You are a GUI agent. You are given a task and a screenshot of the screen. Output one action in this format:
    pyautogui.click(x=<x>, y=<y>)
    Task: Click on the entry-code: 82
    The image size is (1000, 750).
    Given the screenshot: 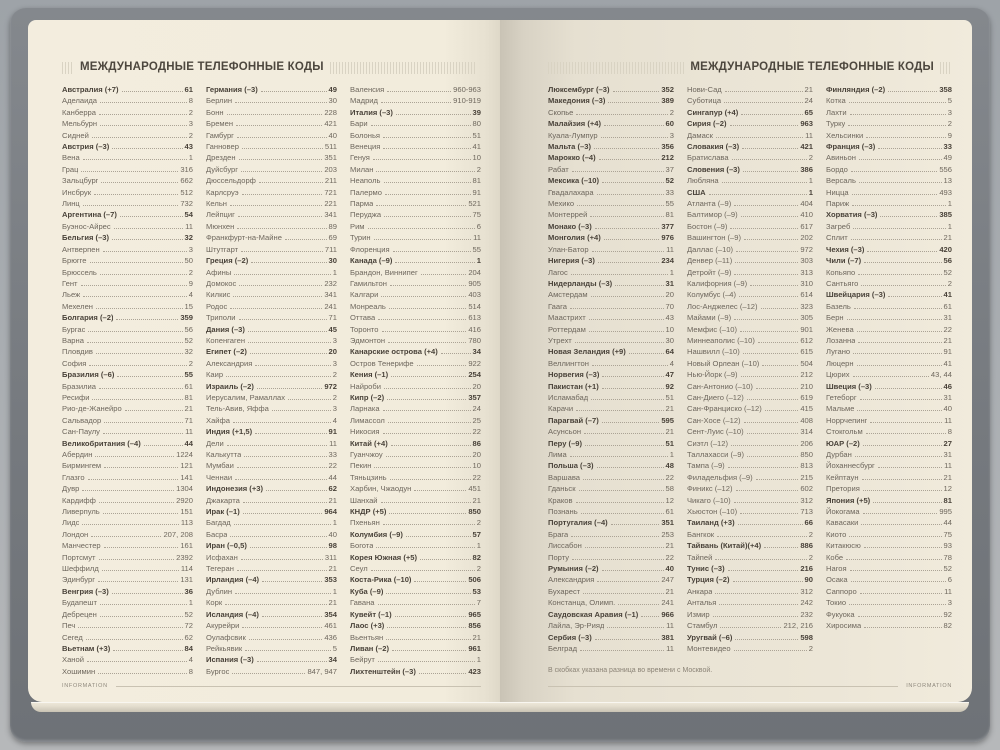 What is the action you would take?
    pyautogui.click(x=947, y=626)
    